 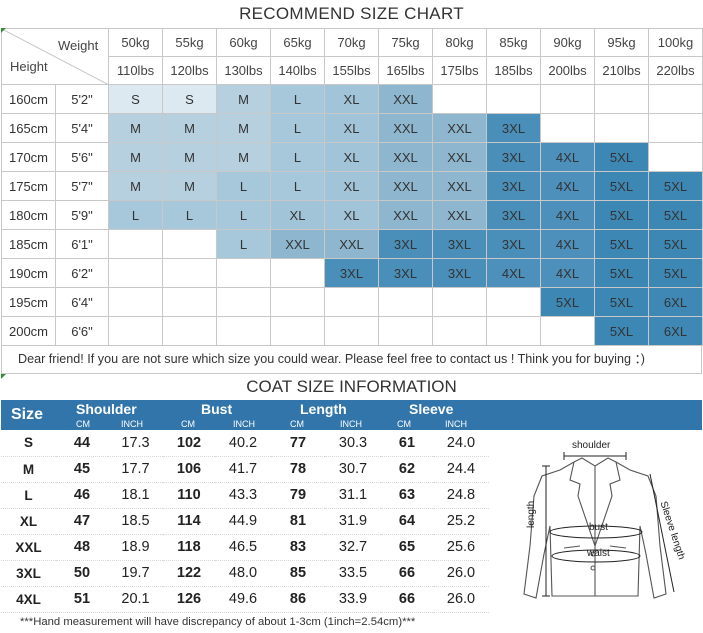 I want to click on coat-size: L, so click(x=28, y=495).